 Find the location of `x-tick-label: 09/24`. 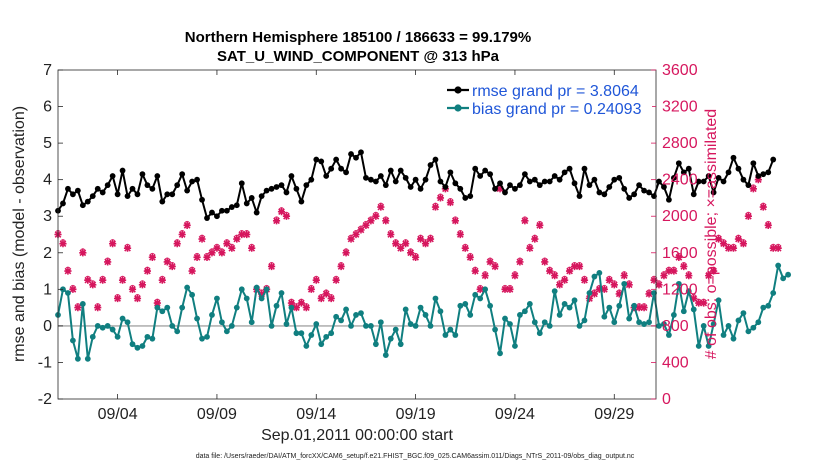

x-tick-label: 09/24 is located at coordinates (515, 414).